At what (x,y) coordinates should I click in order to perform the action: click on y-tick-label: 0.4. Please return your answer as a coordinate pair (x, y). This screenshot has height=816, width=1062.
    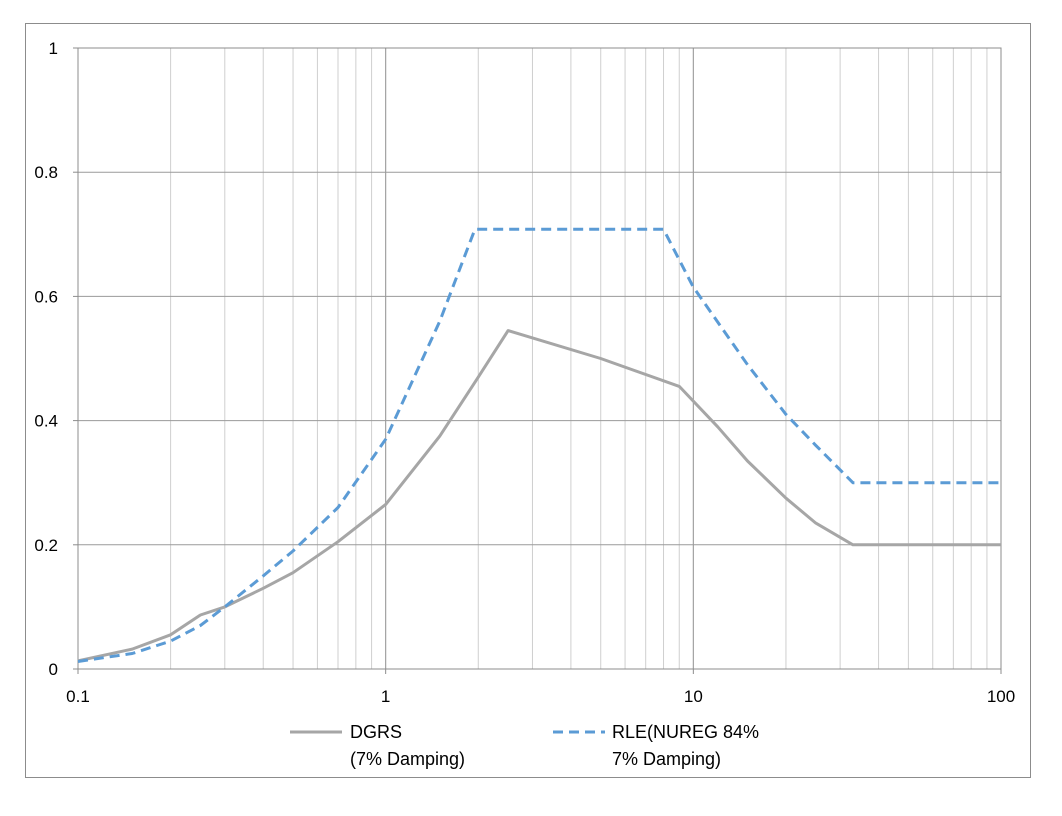
    Looking at the image, I should click on (46, 421).